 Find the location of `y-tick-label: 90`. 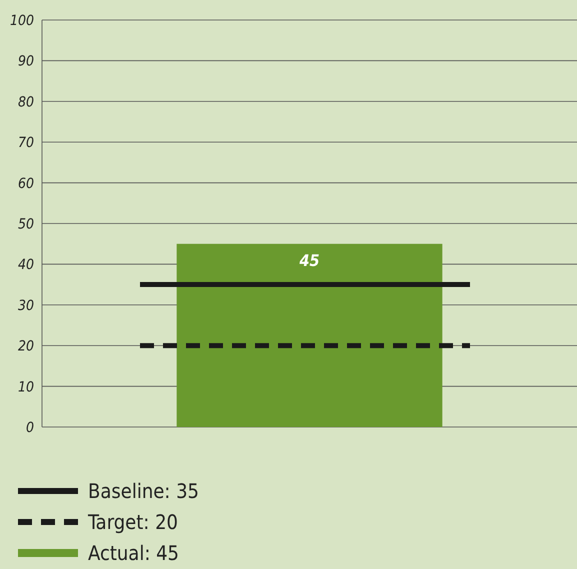

y-tick-label: 90 is located at coordinates (26, 62).